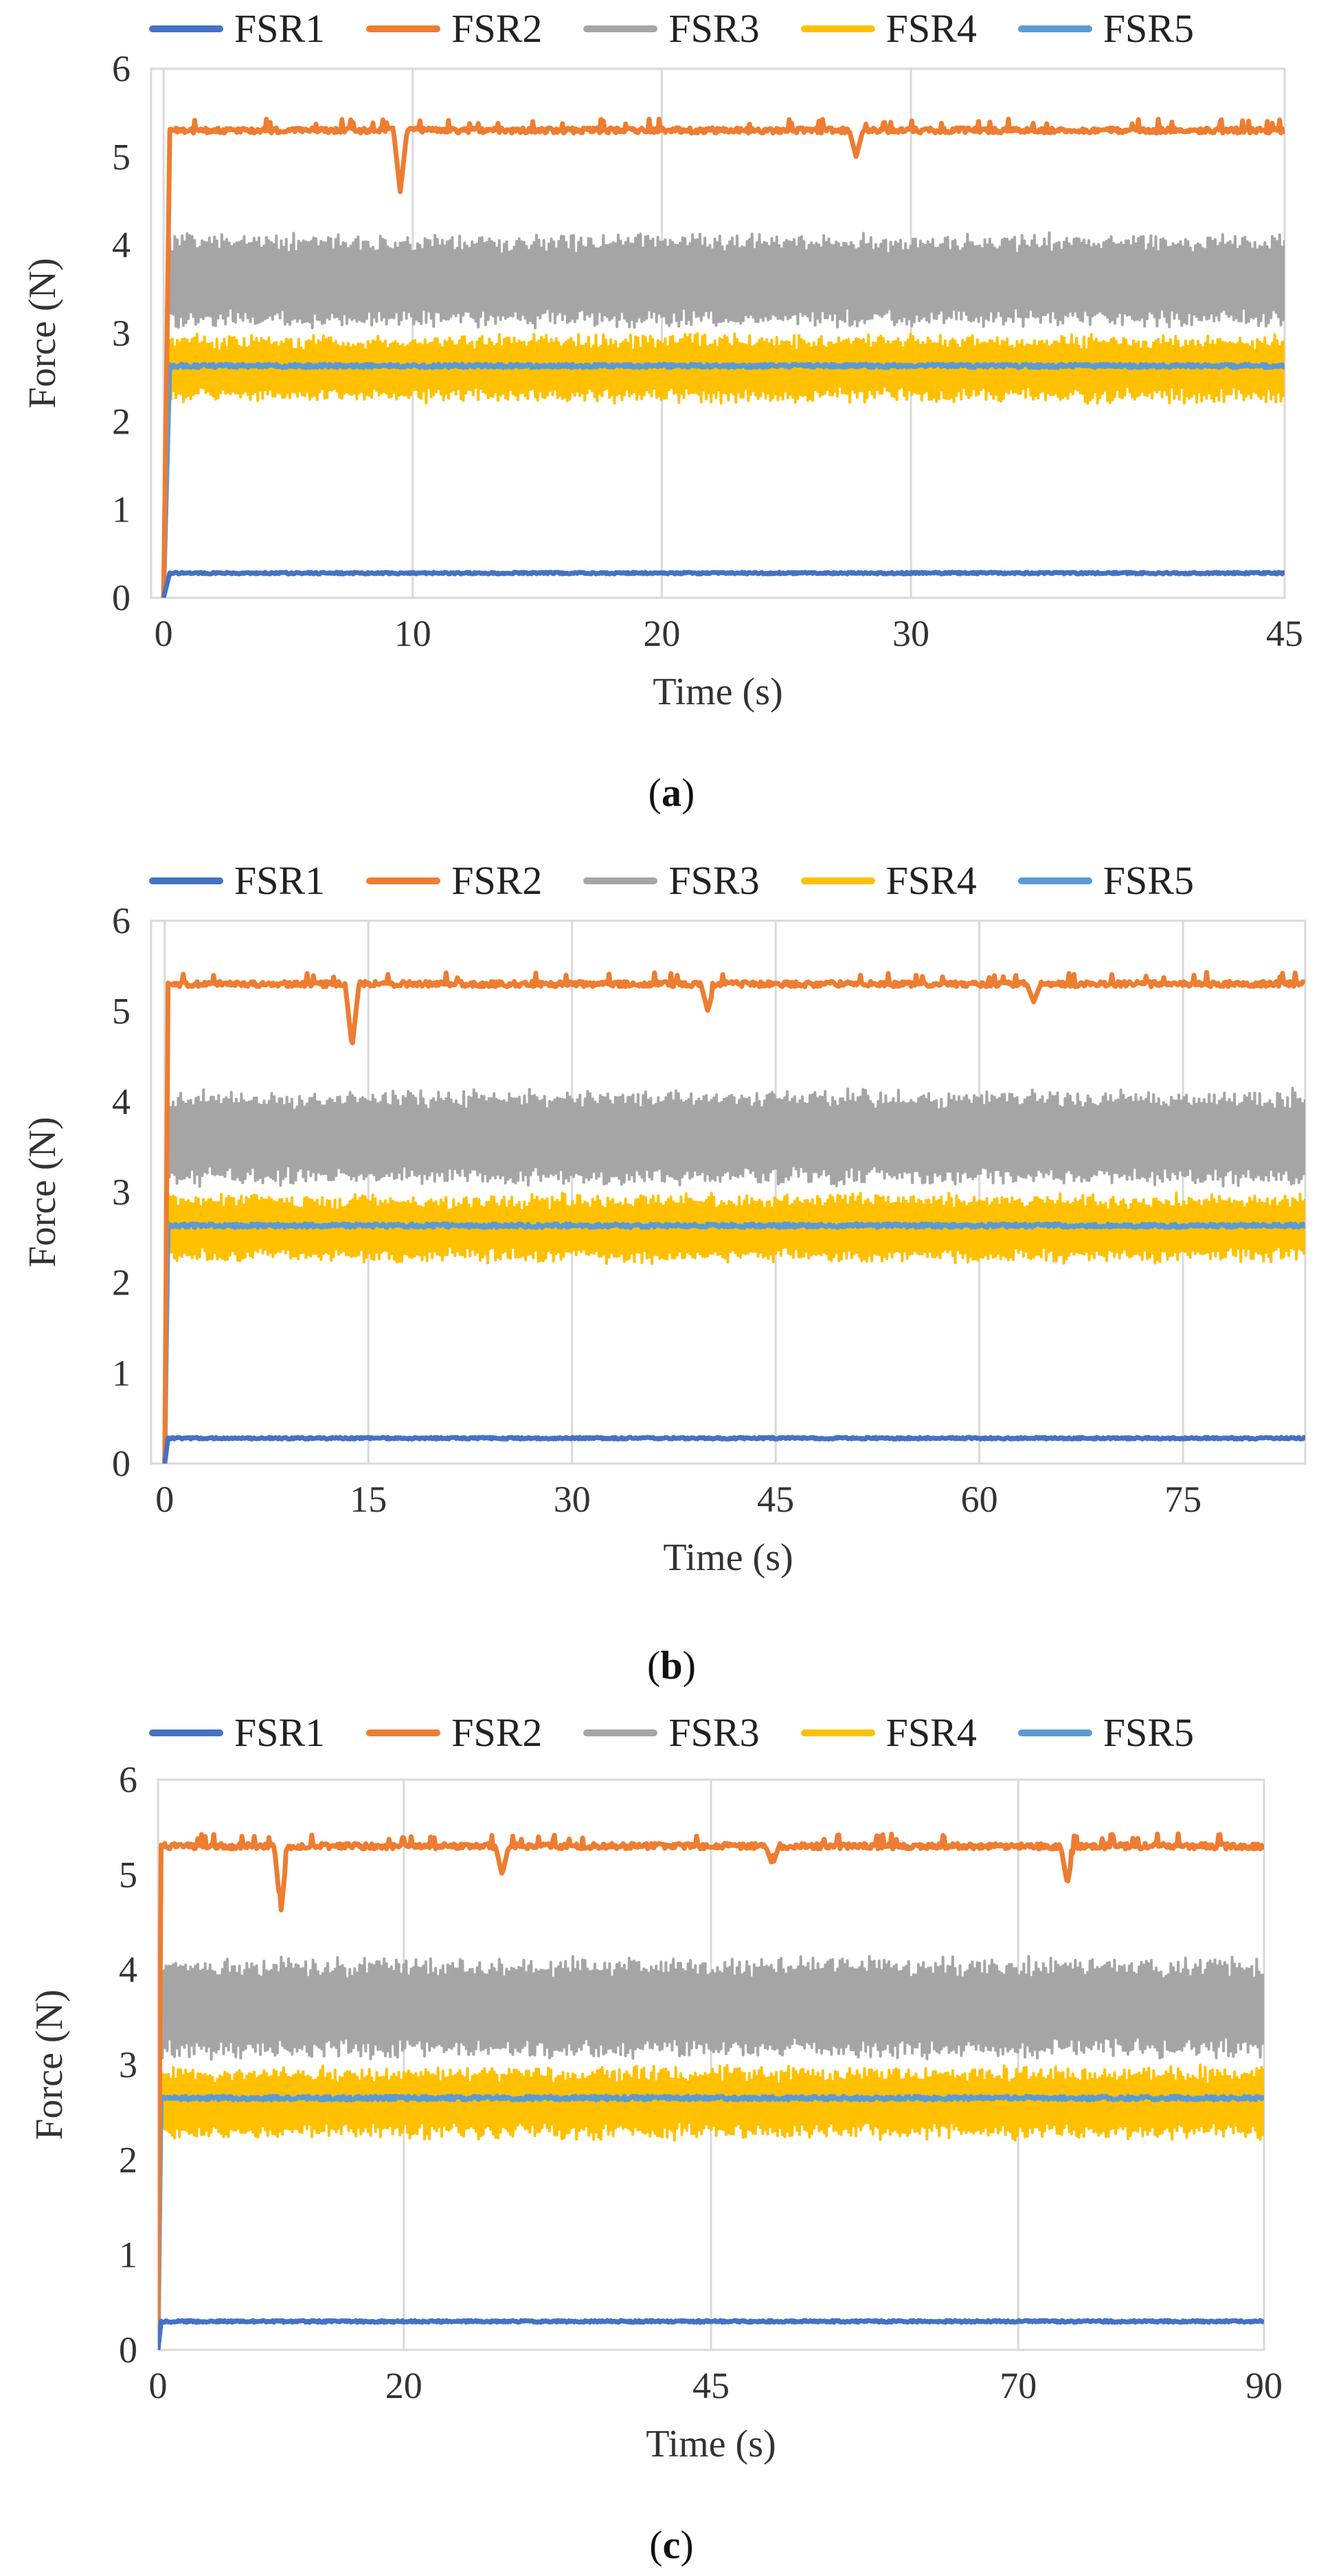  Describe the element at coordinates (1264, 2385) in the screenshot. I see `x-tick-label: 90` at that location.